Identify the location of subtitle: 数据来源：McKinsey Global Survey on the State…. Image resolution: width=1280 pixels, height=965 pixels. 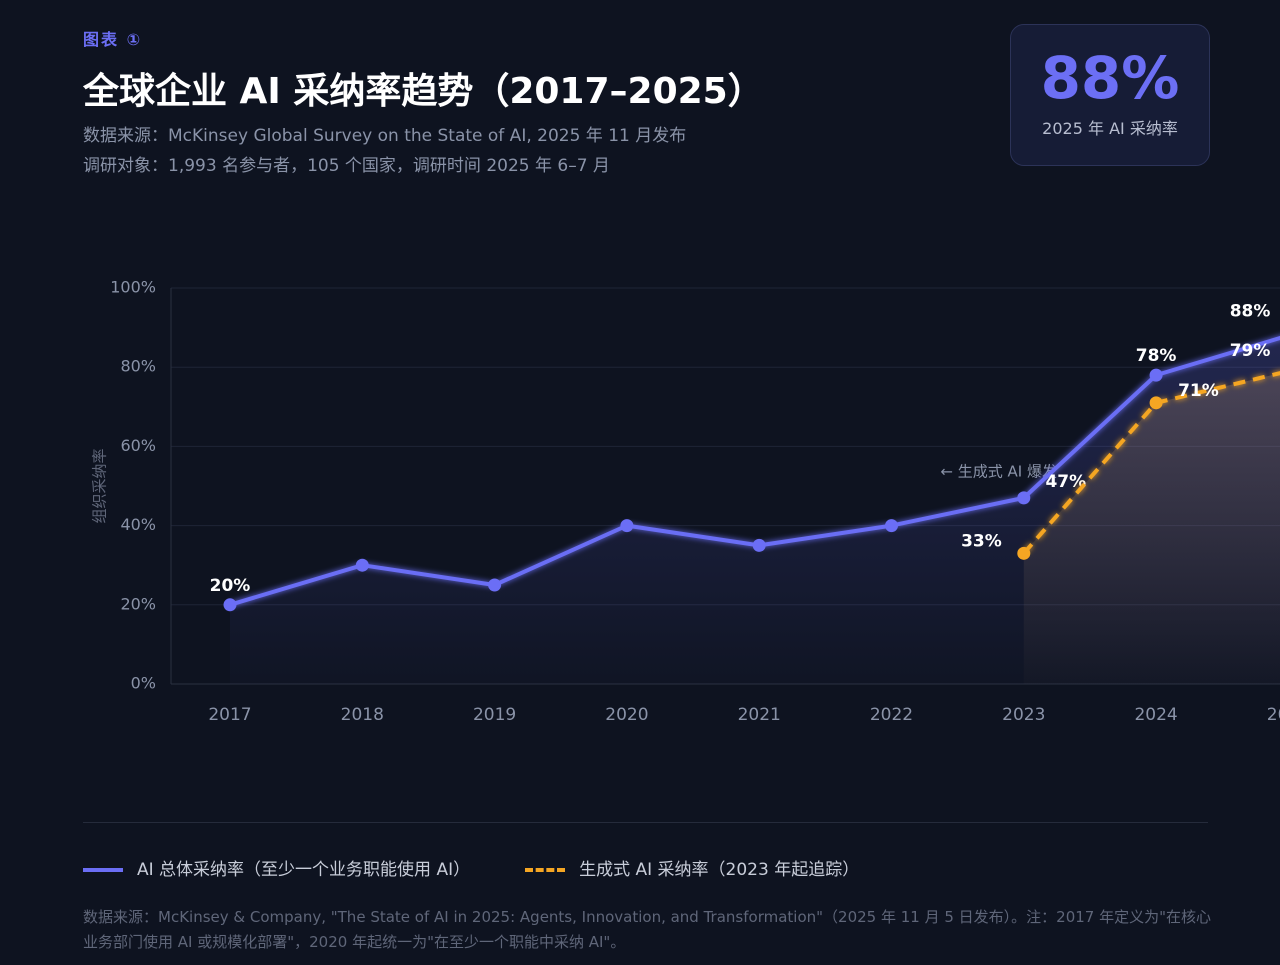
(385, 136).